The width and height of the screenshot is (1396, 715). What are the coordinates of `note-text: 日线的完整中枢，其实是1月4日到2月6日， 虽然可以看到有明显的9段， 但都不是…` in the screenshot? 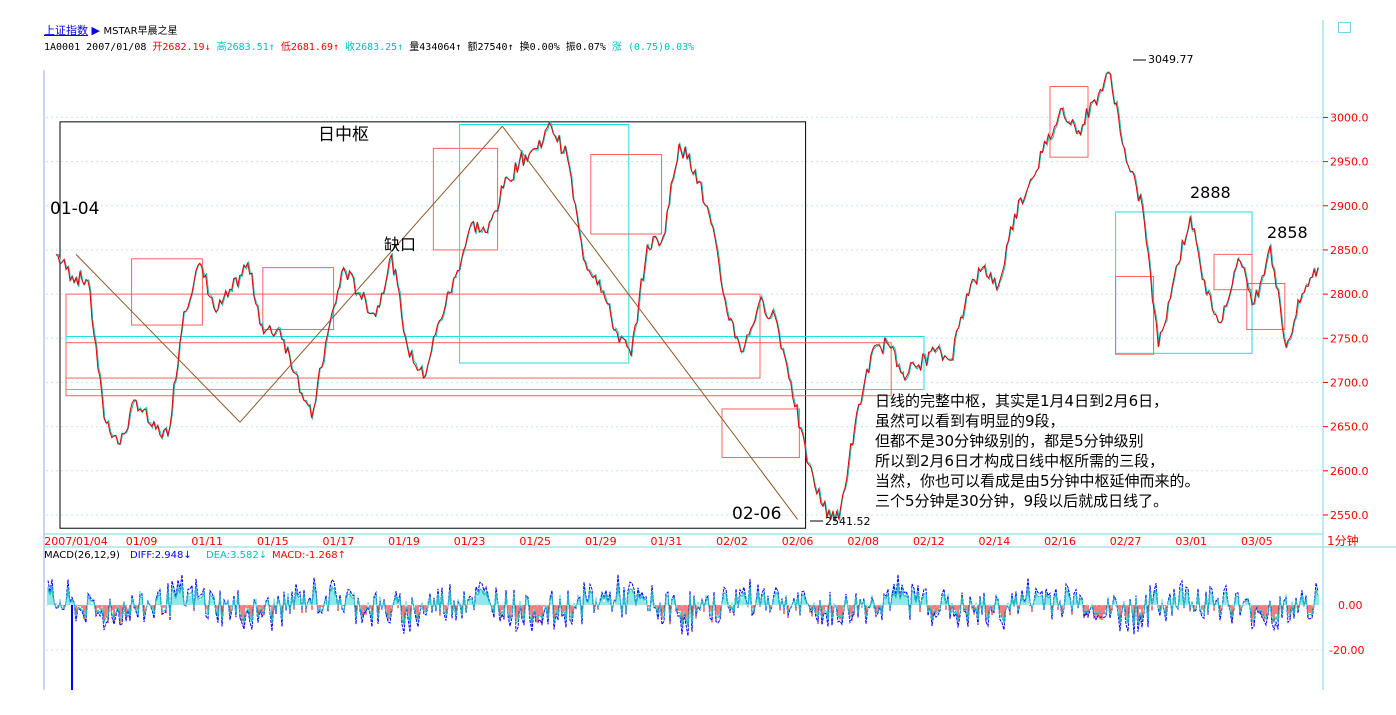 It's located at (1037, 451).